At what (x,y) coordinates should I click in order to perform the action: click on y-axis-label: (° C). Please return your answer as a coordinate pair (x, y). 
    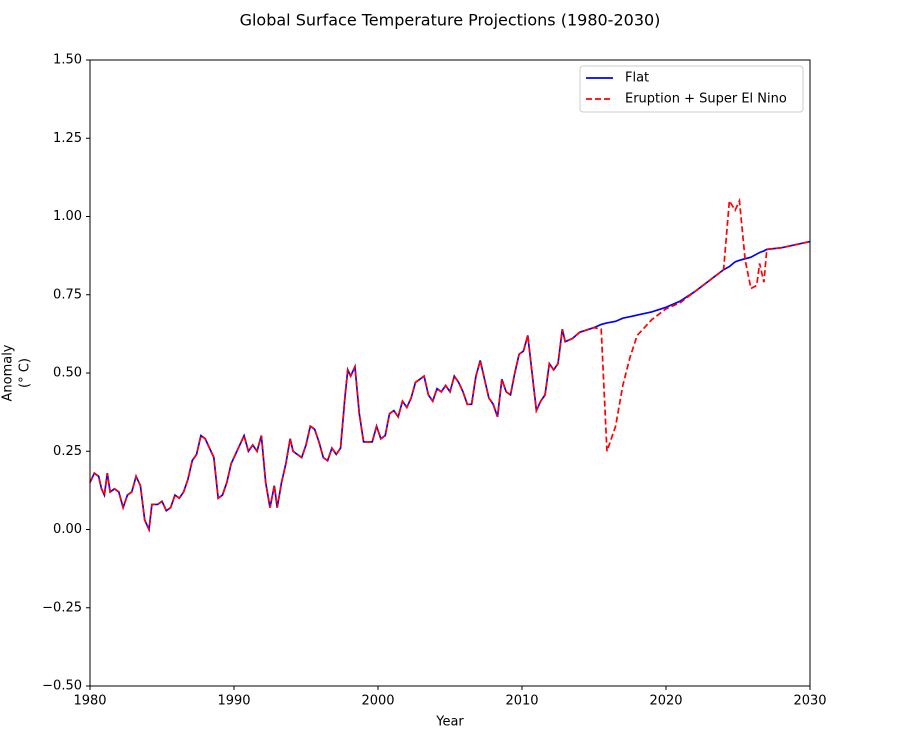
    Looking at the image, I should click on (25, 373).